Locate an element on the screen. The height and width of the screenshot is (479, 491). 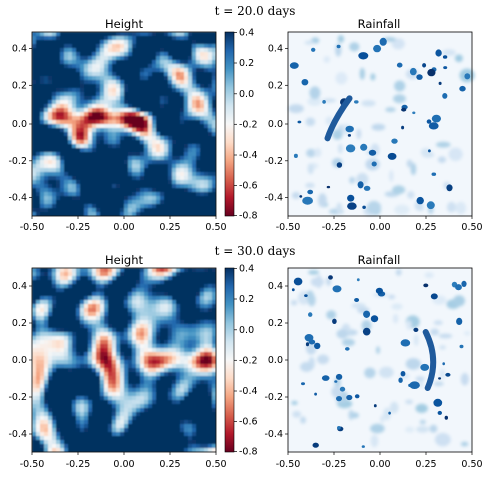
rainfall-title-row2: Rainfall is located at coordinates (379, 260).